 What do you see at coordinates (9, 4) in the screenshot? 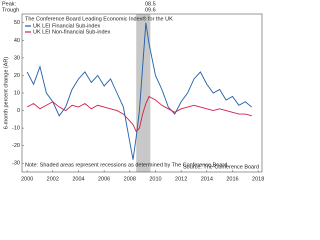
I see `peak-label: Peak:` at bounding box center [9, 4].